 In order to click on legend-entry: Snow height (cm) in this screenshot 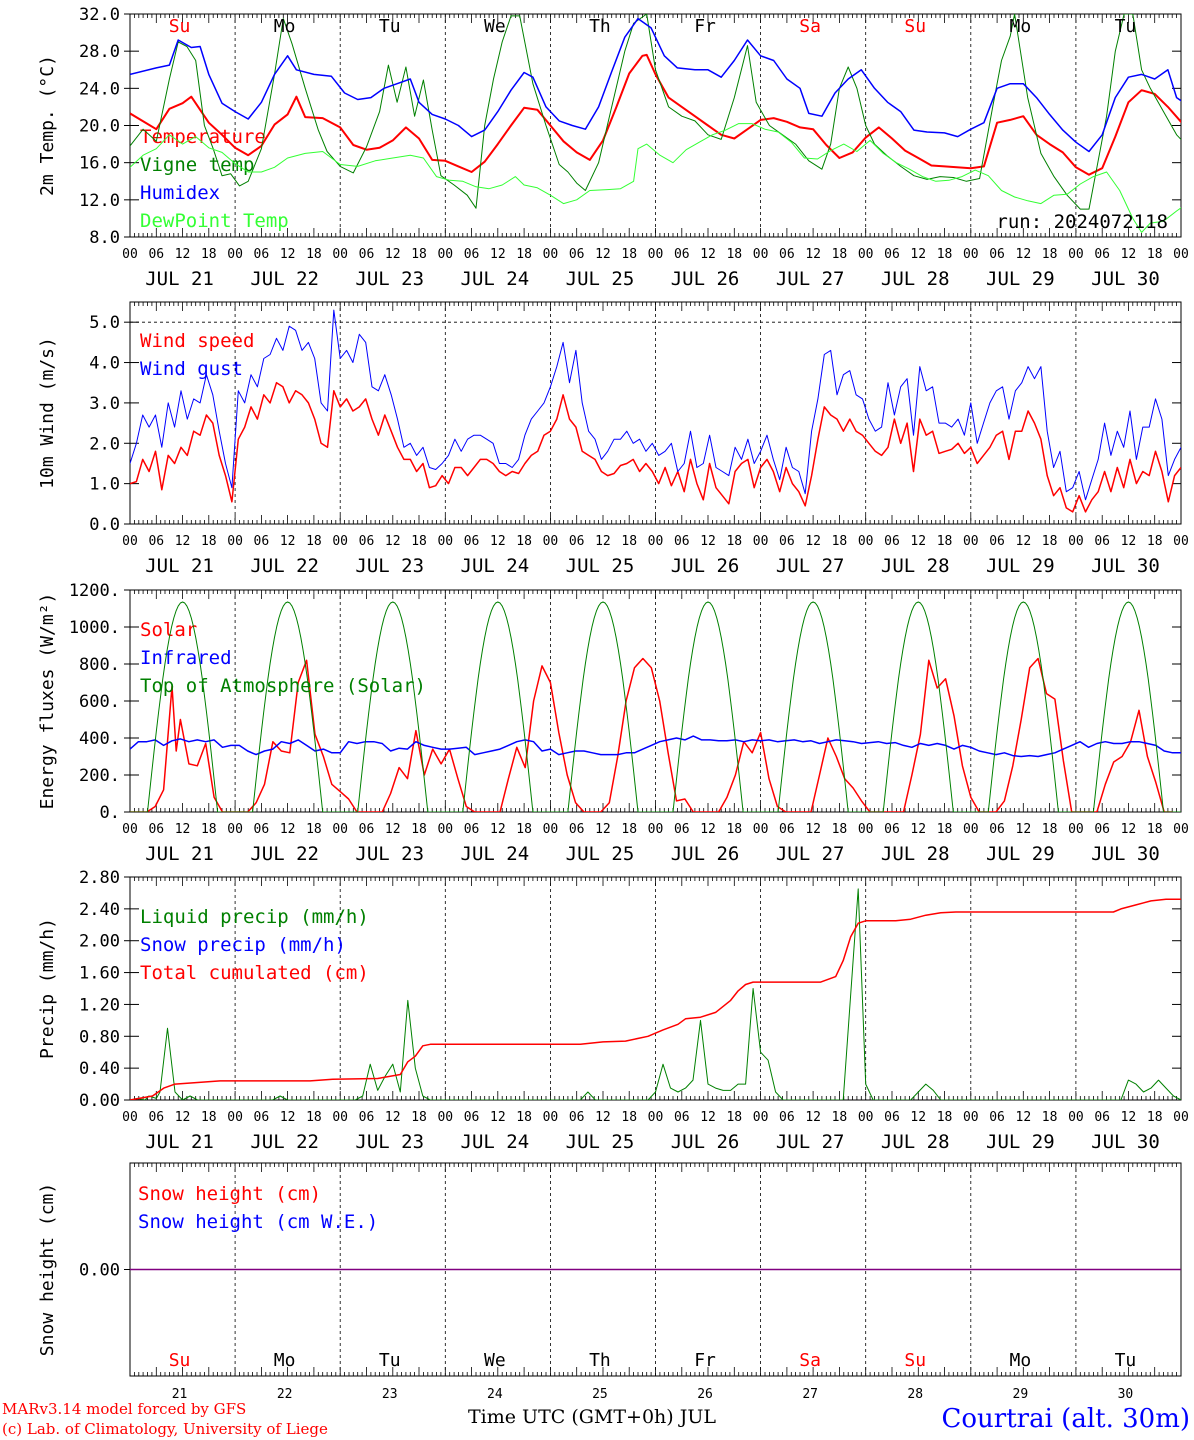, I will do `click(229, 1194)`.